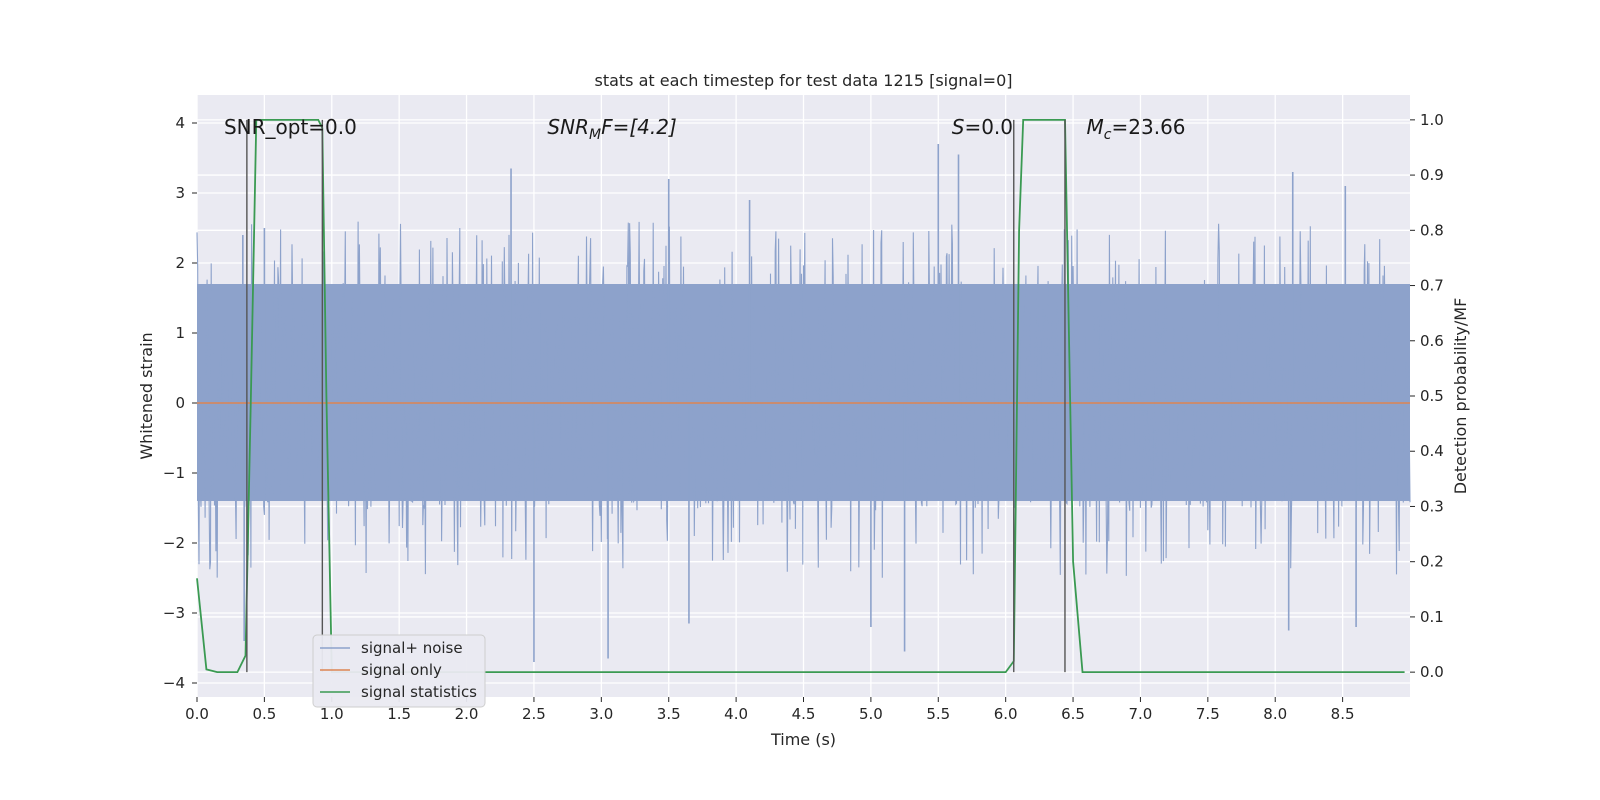 The image size is (1600, 800). Describe the element at coordinates (399, 714) in the screenshot. I see `x-tick-label: 1.5` at that location.